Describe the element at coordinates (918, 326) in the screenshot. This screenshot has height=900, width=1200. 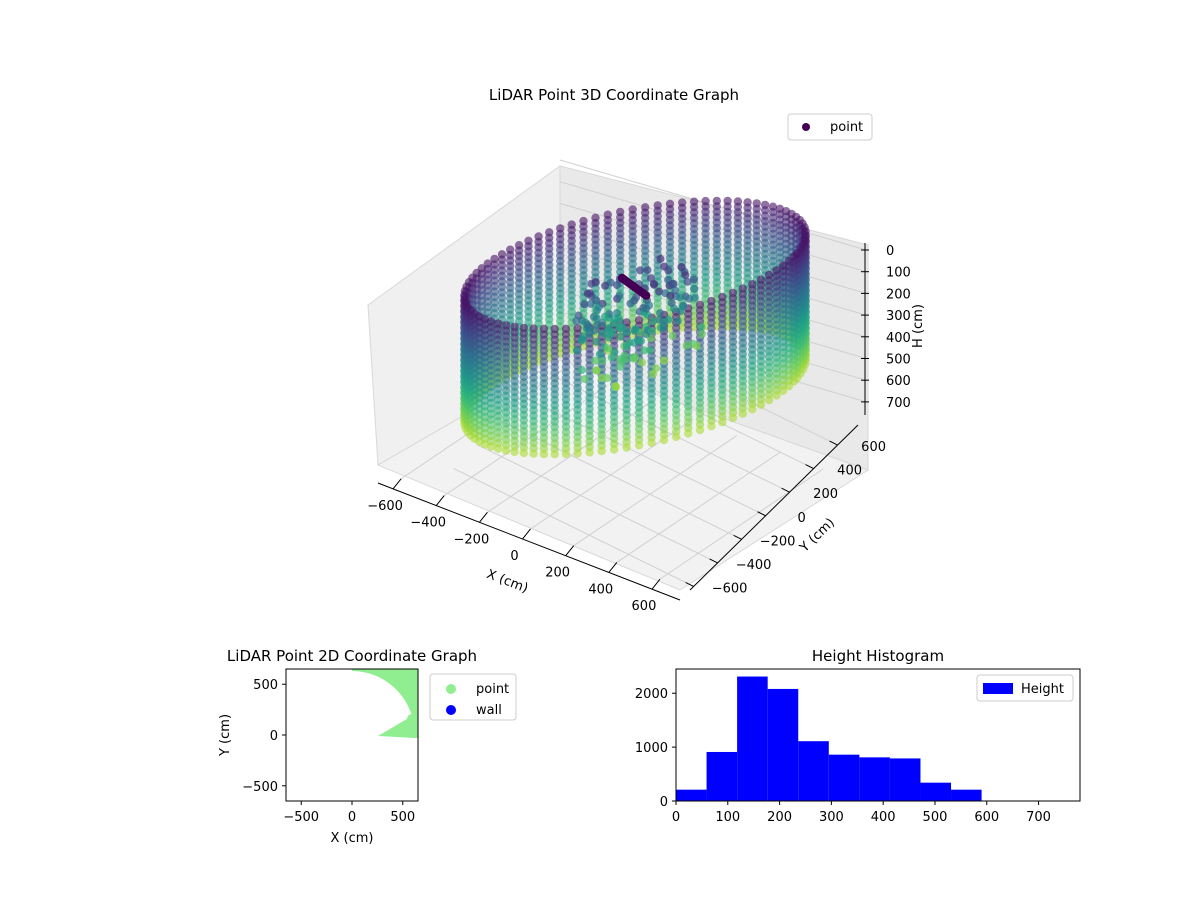
I see `zlabel-3d: H (cm)` at that location.